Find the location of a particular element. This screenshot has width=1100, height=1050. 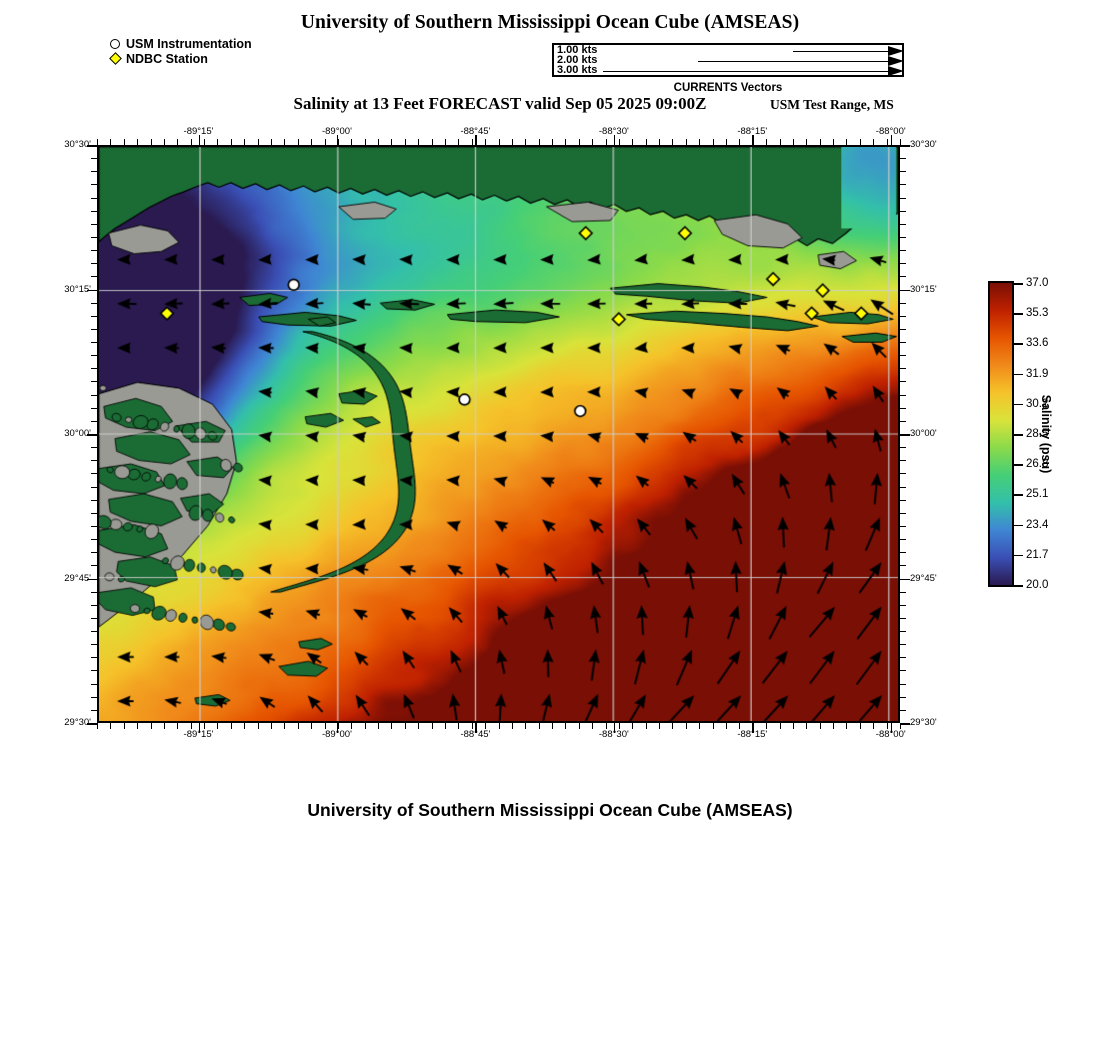

lat-tick-label-right: 30°30' is located at coordinates (923, 144).